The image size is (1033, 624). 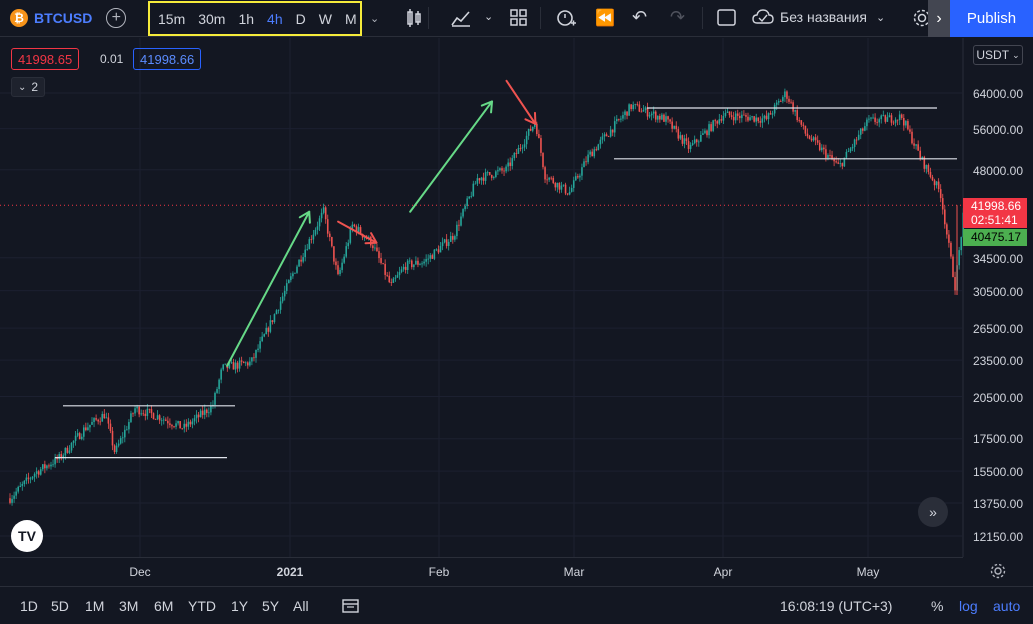 I want to click on current-price-tag: 41998.66 02:51:41, so click(x=995, y=213).